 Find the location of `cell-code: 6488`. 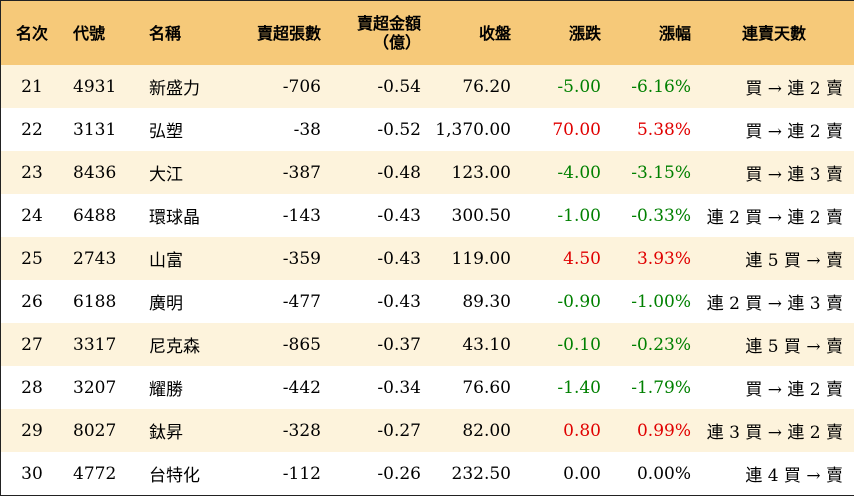

cell-code: 6488 is located at coordinates (95, 215).